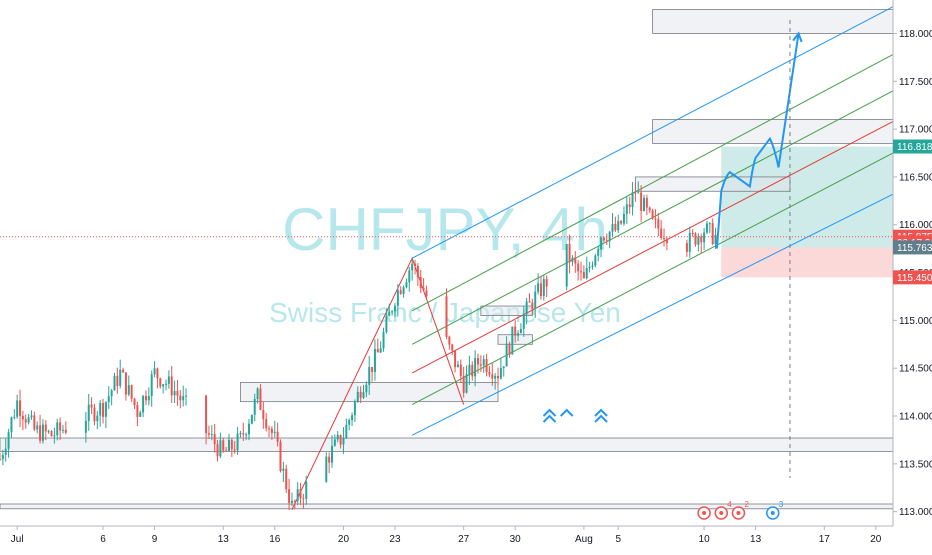  Describe the element at coordinates (757, 140) in the screenshot. I see `projection-path` at that location.